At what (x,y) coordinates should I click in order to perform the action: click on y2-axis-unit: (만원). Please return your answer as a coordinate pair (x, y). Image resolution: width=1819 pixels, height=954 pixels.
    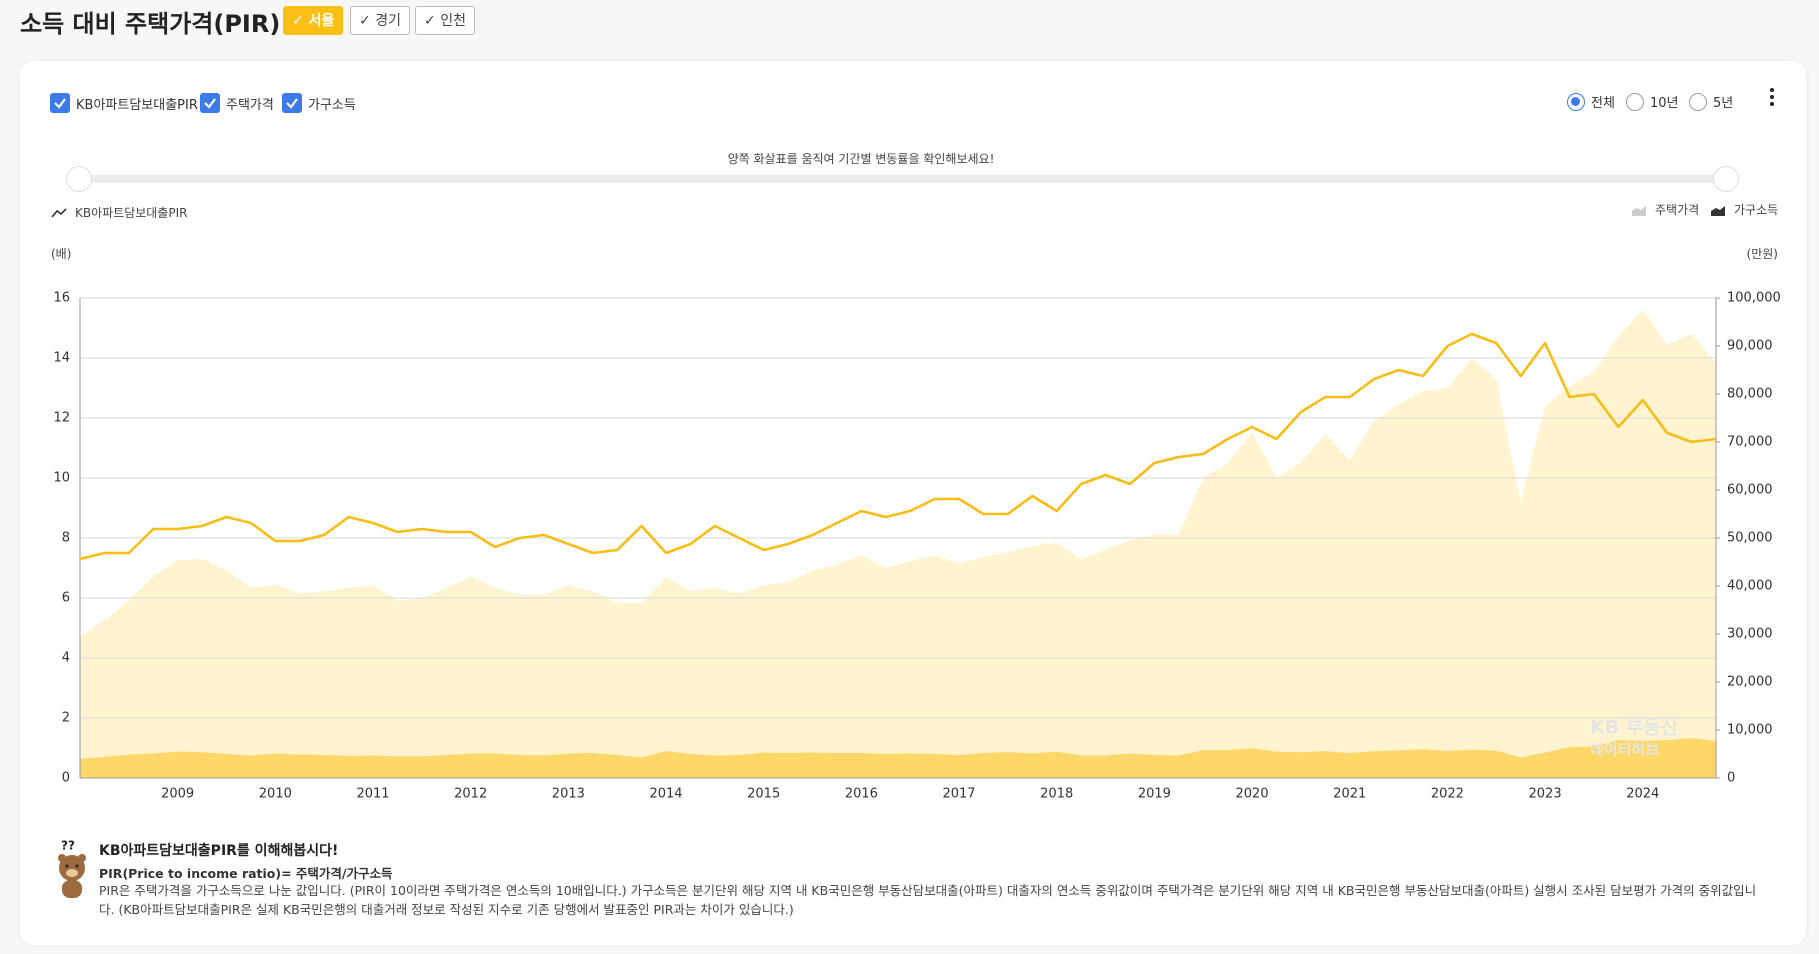
    Looking at the image, I should click on (1762, 254).